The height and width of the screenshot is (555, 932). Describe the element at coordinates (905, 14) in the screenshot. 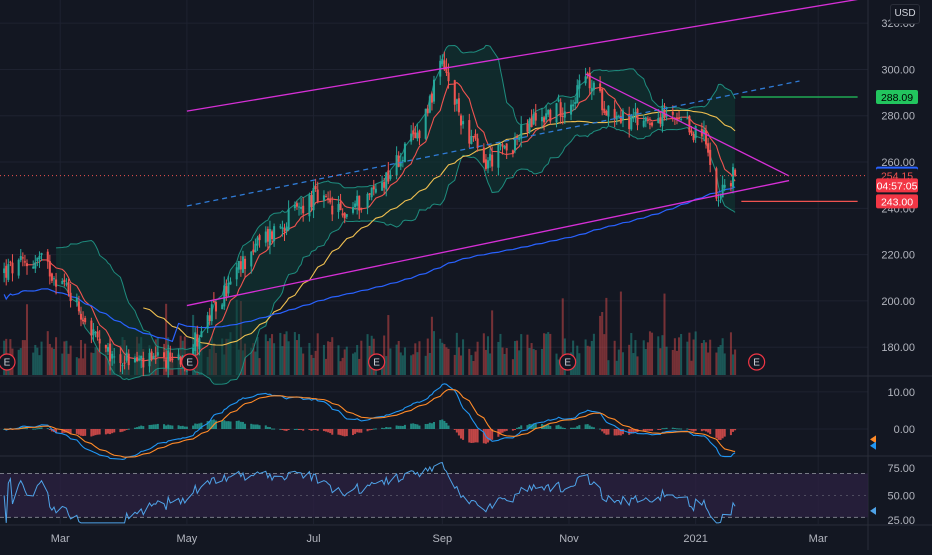

I see `currency-button: USD` at that location.